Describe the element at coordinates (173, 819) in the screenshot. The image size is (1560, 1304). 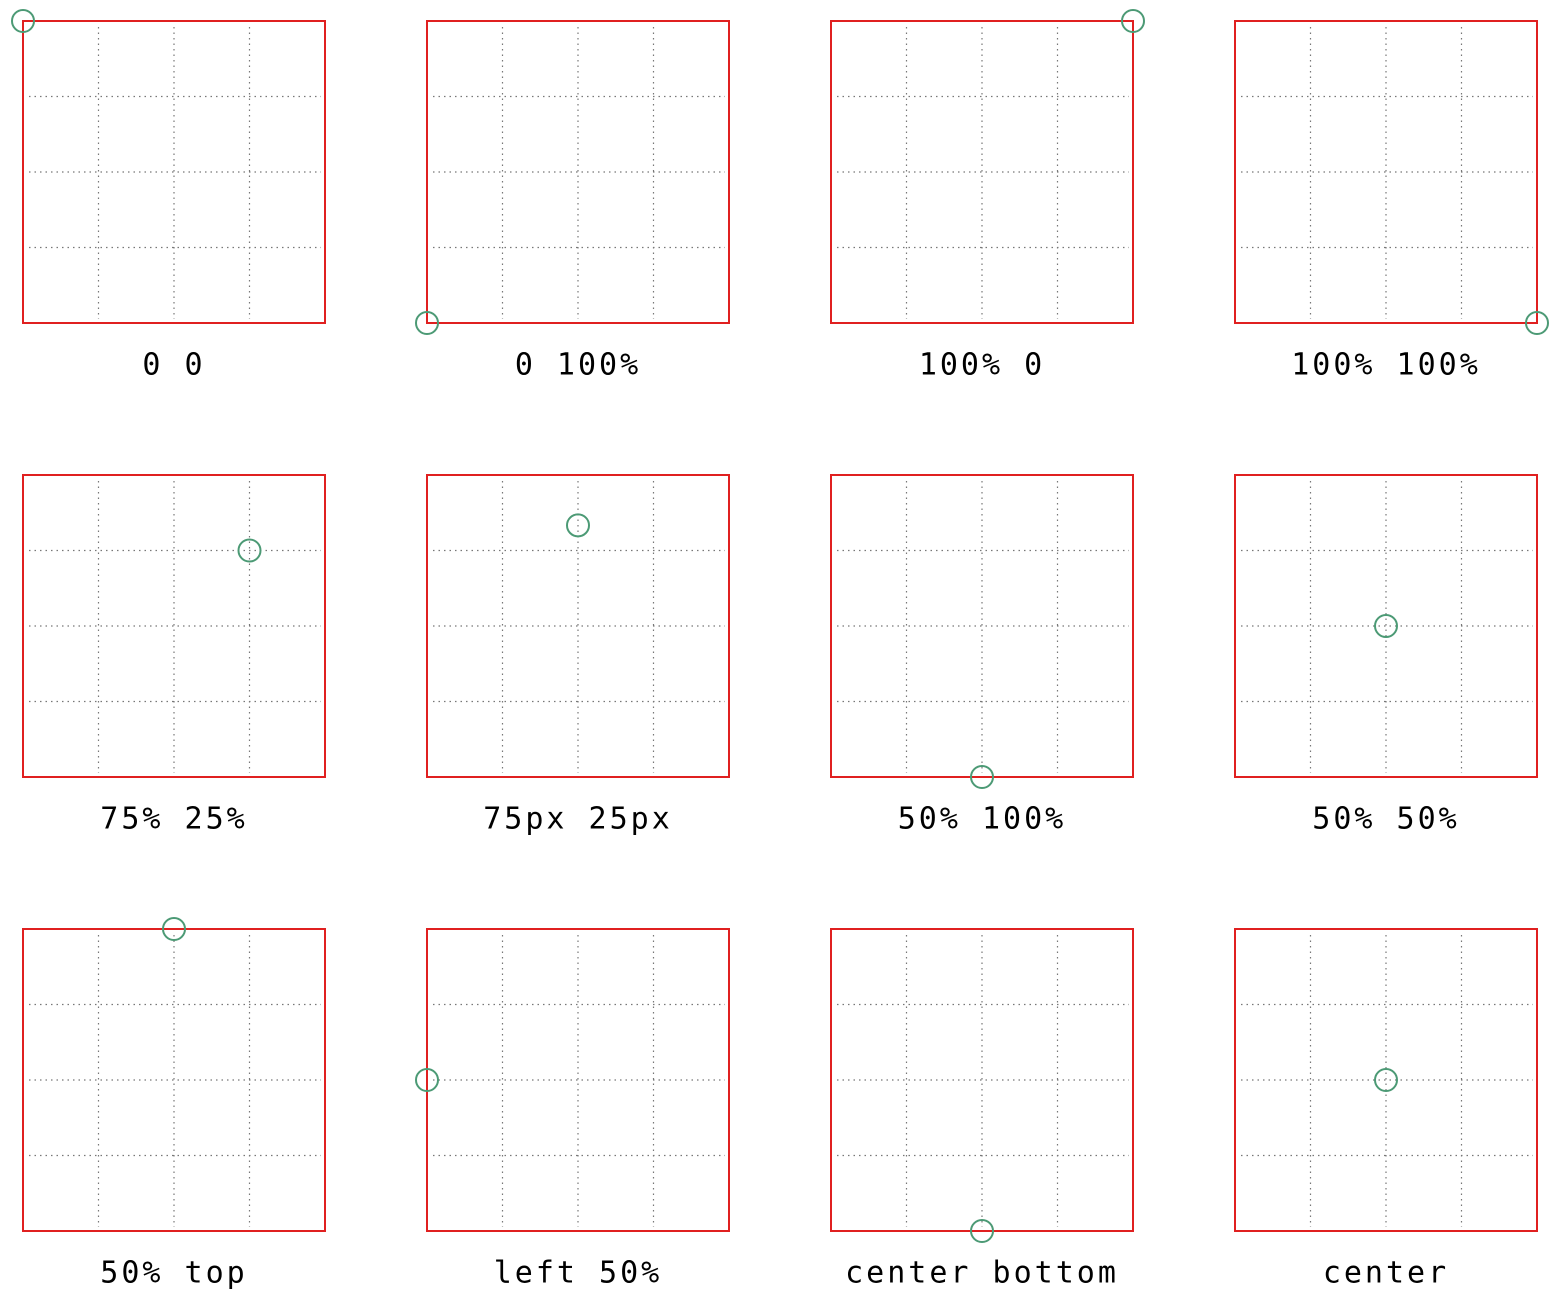
I see `label: 75% 25%` at that location.